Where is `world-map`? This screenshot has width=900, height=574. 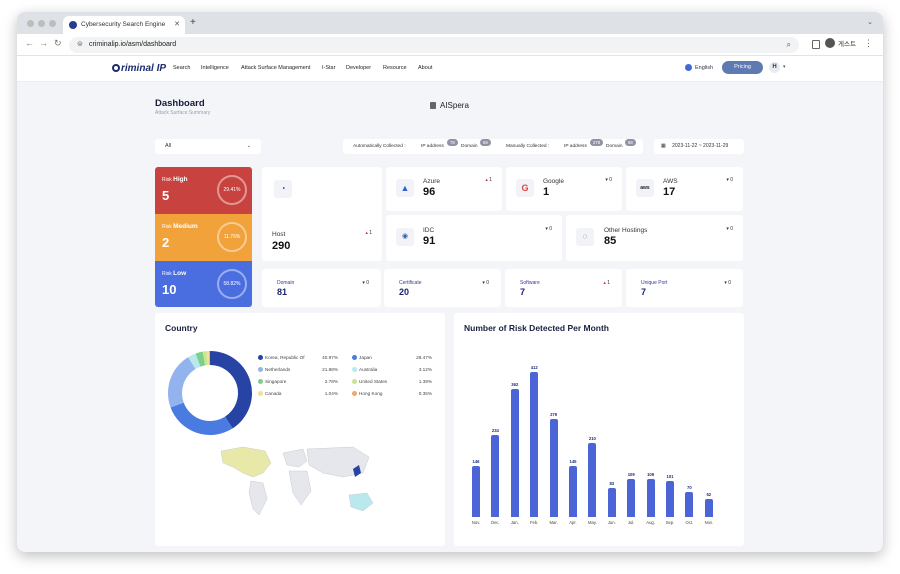
world-map is located at coordinates (297, 481).